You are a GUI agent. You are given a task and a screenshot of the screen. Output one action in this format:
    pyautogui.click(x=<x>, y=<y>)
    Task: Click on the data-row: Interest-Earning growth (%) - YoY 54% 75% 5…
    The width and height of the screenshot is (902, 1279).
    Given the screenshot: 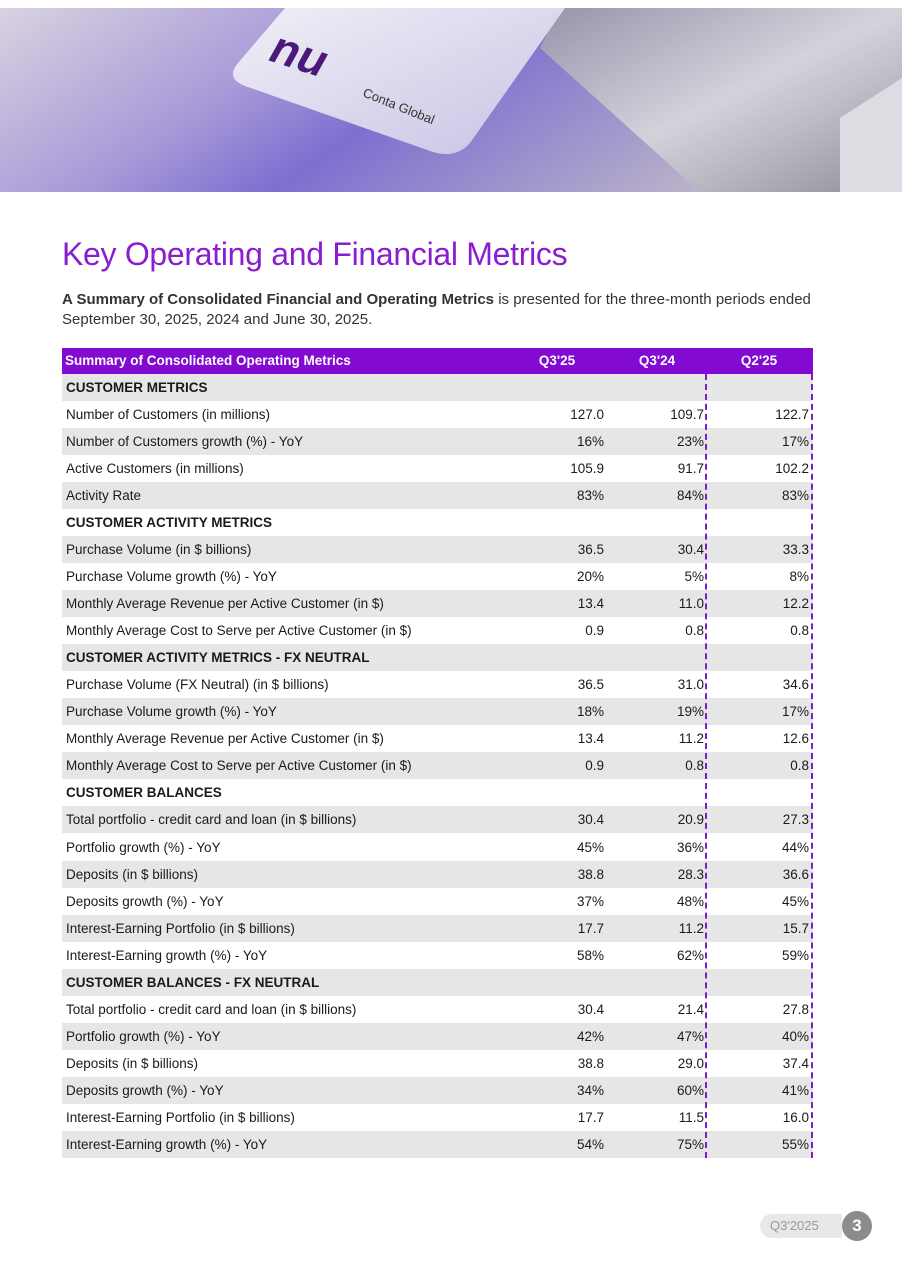 What is the action you would take?
    pyautogui.click(x=437, y=1144)
    